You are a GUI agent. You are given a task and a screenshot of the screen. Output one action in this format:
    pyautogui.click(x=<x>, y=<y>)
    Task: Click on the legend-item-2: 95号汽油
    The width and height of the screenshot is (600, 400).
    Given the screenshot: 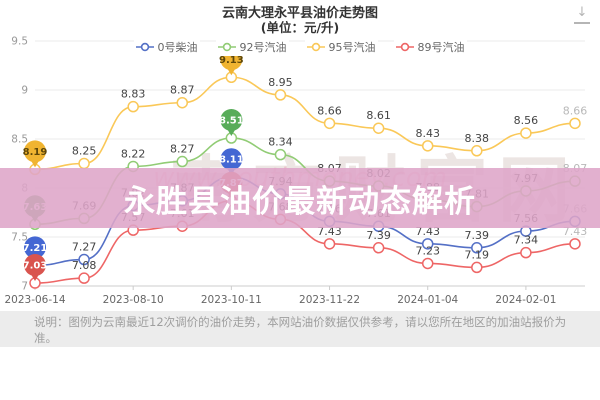 What is the action you would take?
    pyautogui.click(x=341, y=47)
    